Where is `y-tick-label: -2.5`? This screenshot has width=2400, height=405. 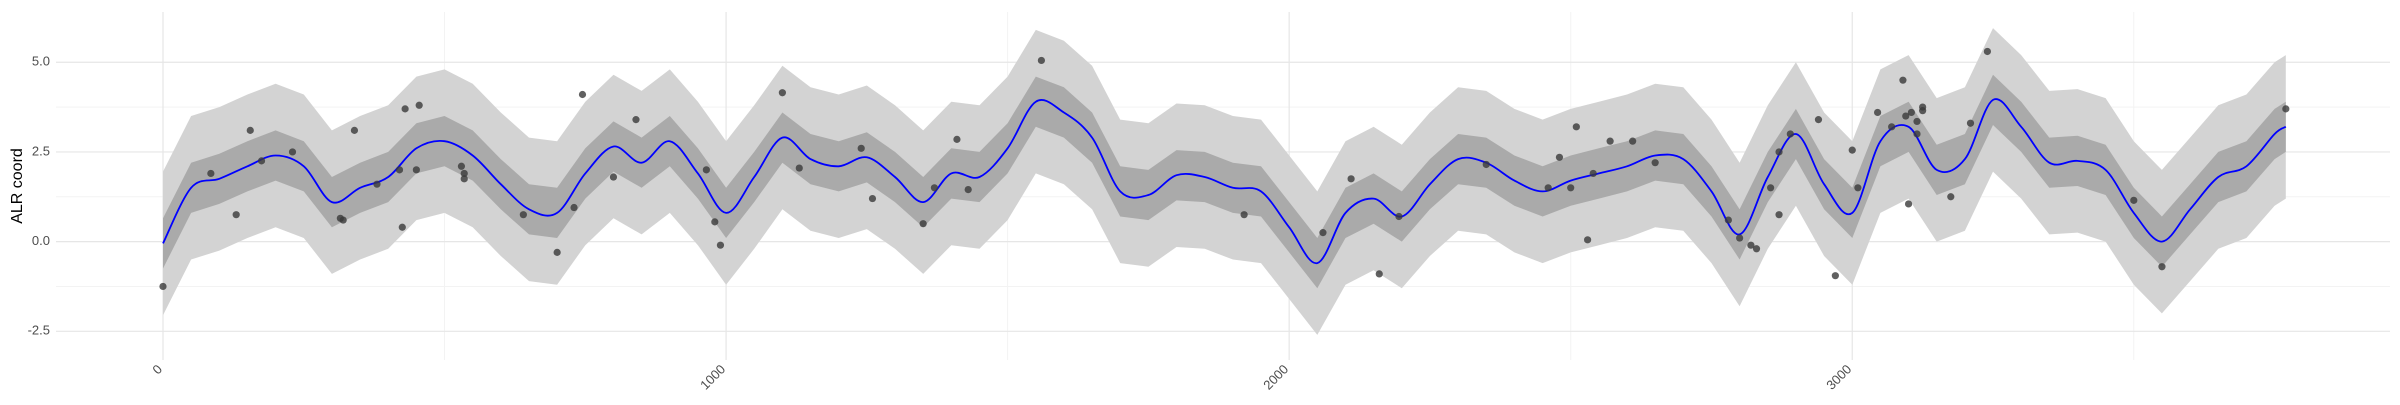 y-tick-label: -2.5 is located at coordinates (39, 330).